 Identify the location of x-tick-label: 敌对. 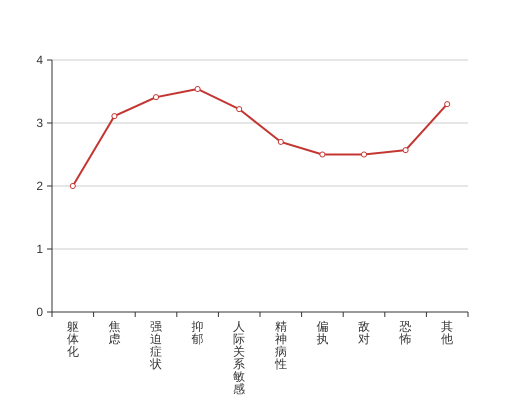
(364, 333).